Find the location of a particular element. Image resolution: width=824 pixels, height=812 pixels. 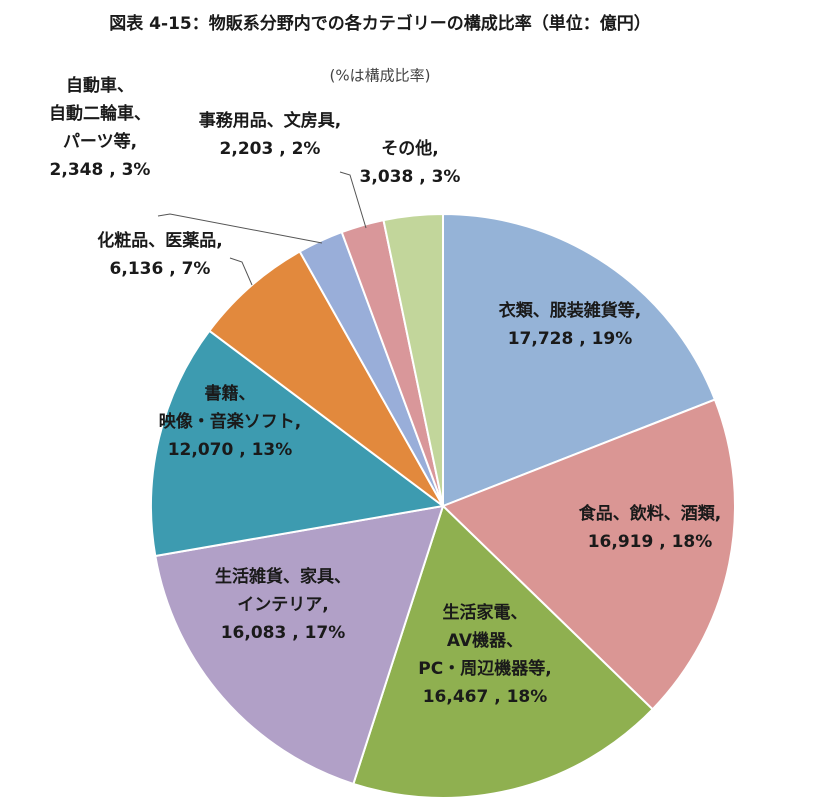

category-label: その他, is located at coordinates (409, 148).